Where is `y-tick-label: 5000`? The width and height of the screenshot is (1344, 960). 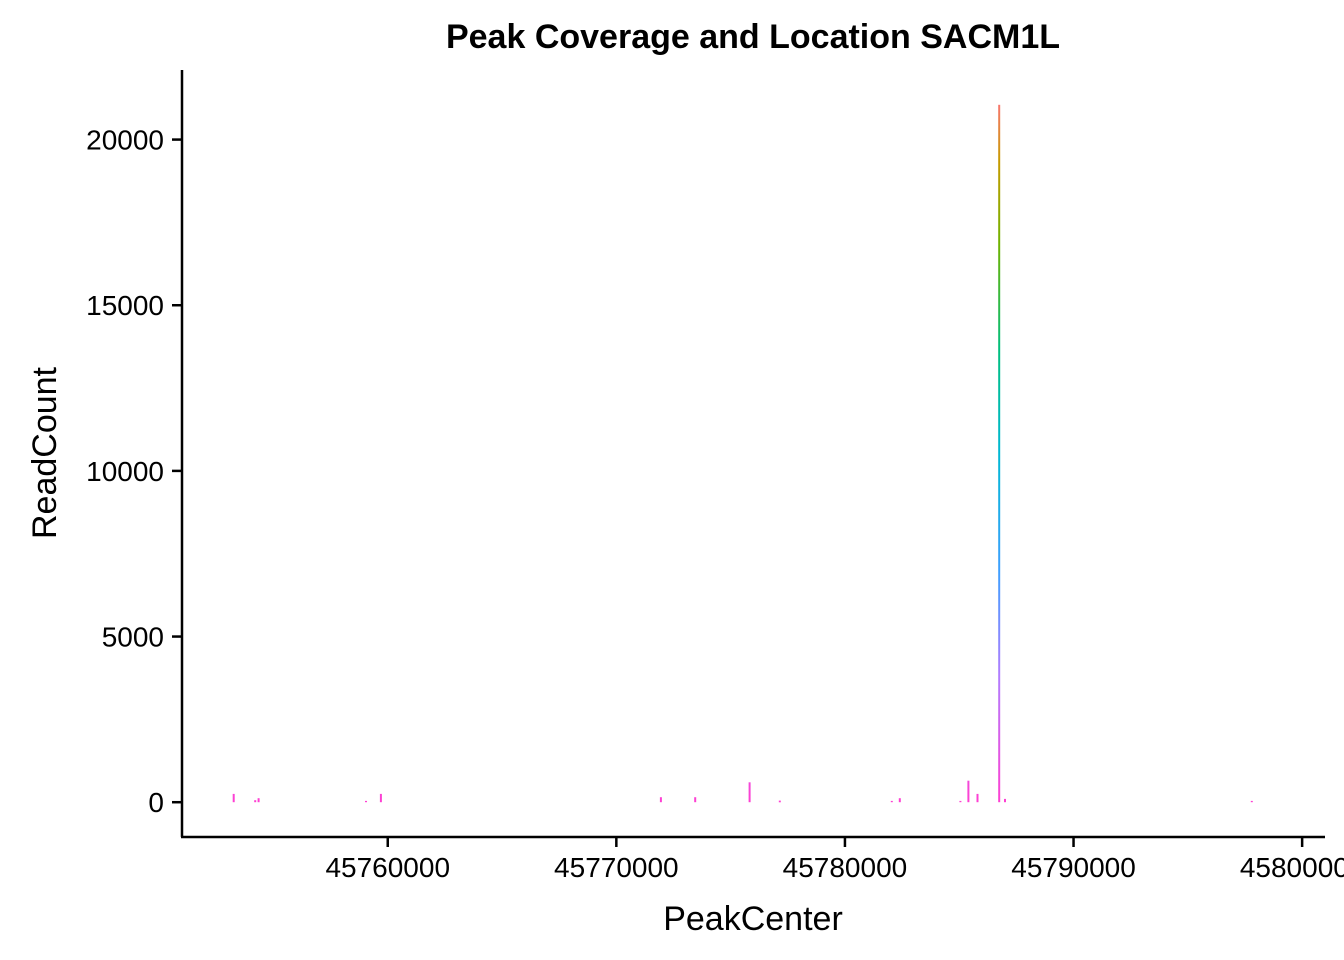
y-tick-label: 5000 is located at coordinates (133, 637).